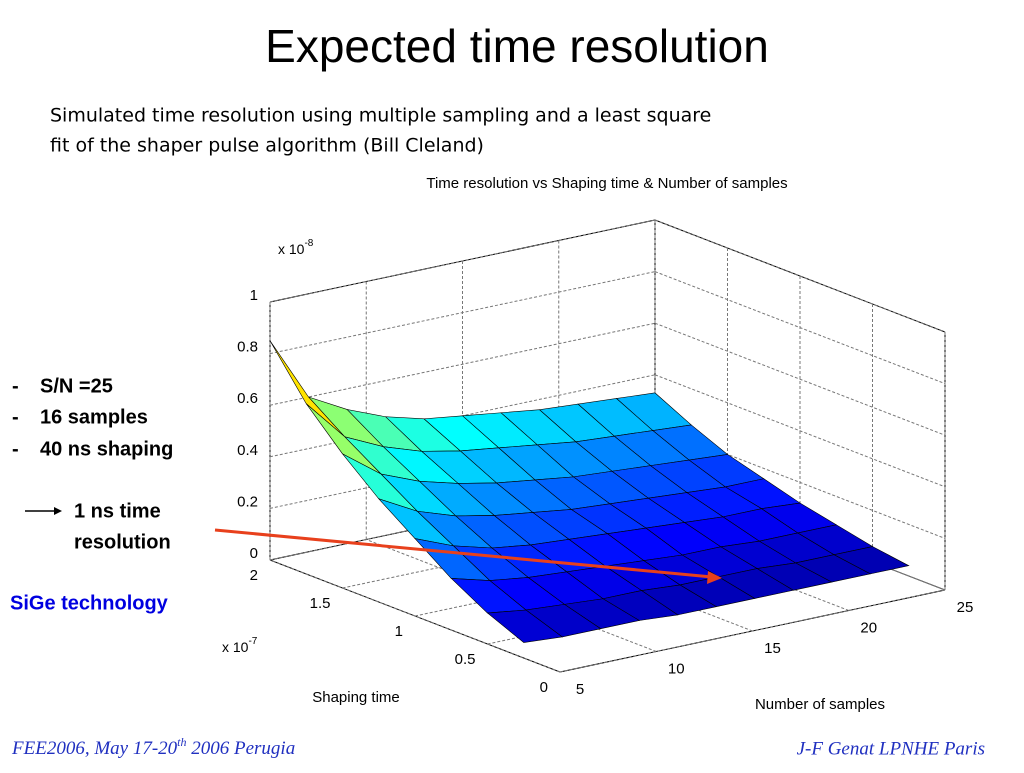 The height and width of the screenshot is (773, 1024). Describe the element at coordinates (676, 668) in the screenshot. I see `x-tick-label: 10` at that location.